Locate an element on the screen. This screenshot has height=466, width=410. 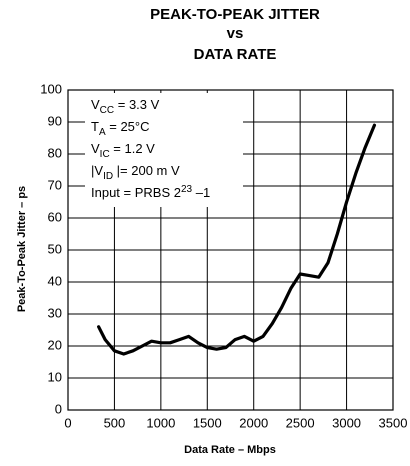
annotation: Input = PRBS 223 –1 is located at coordinates (150, 192).